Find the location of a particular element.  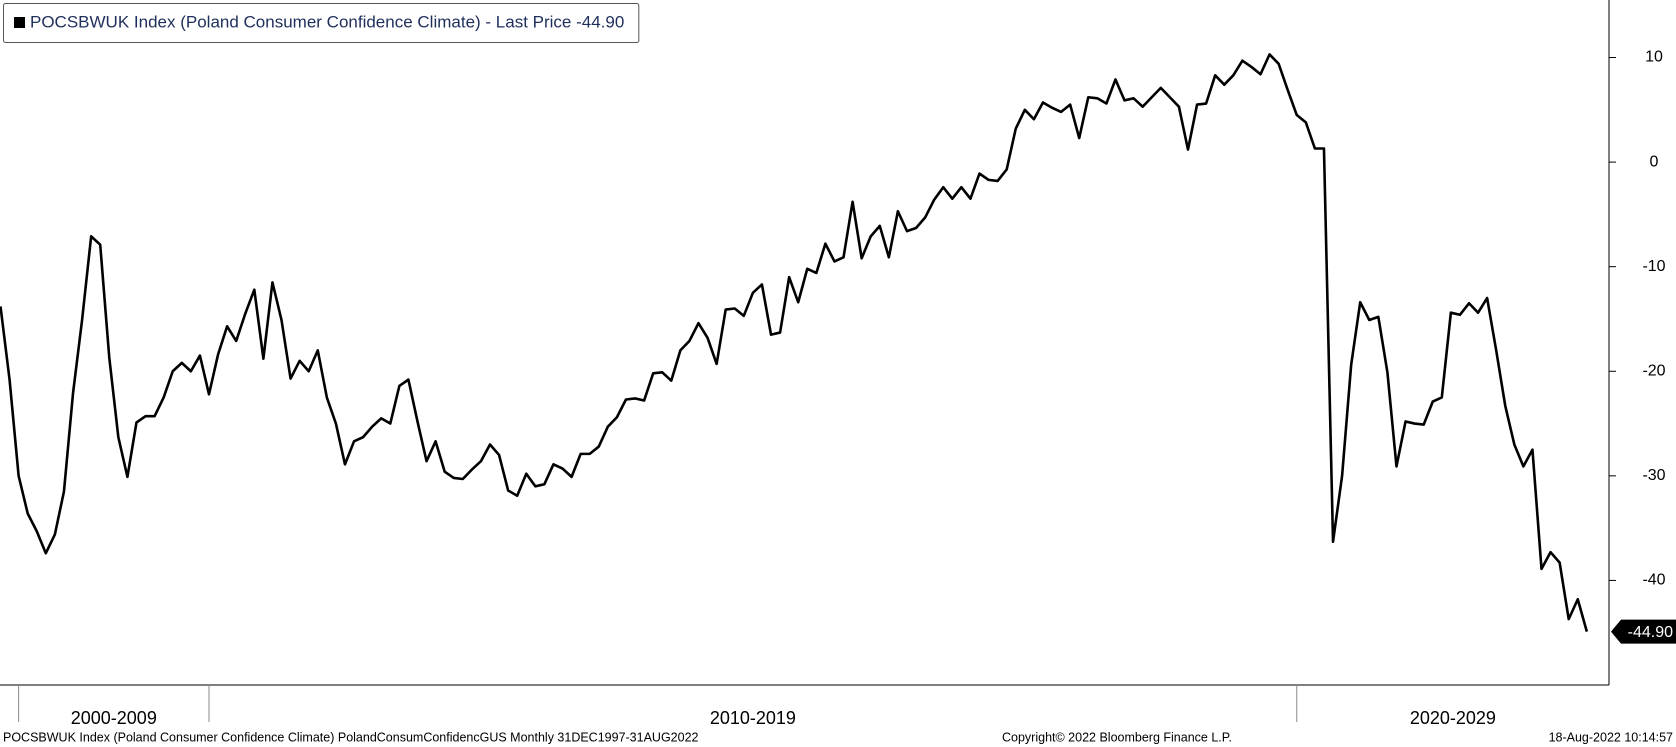

y-tick-label: -20 is located at coordinates (1653, 370).